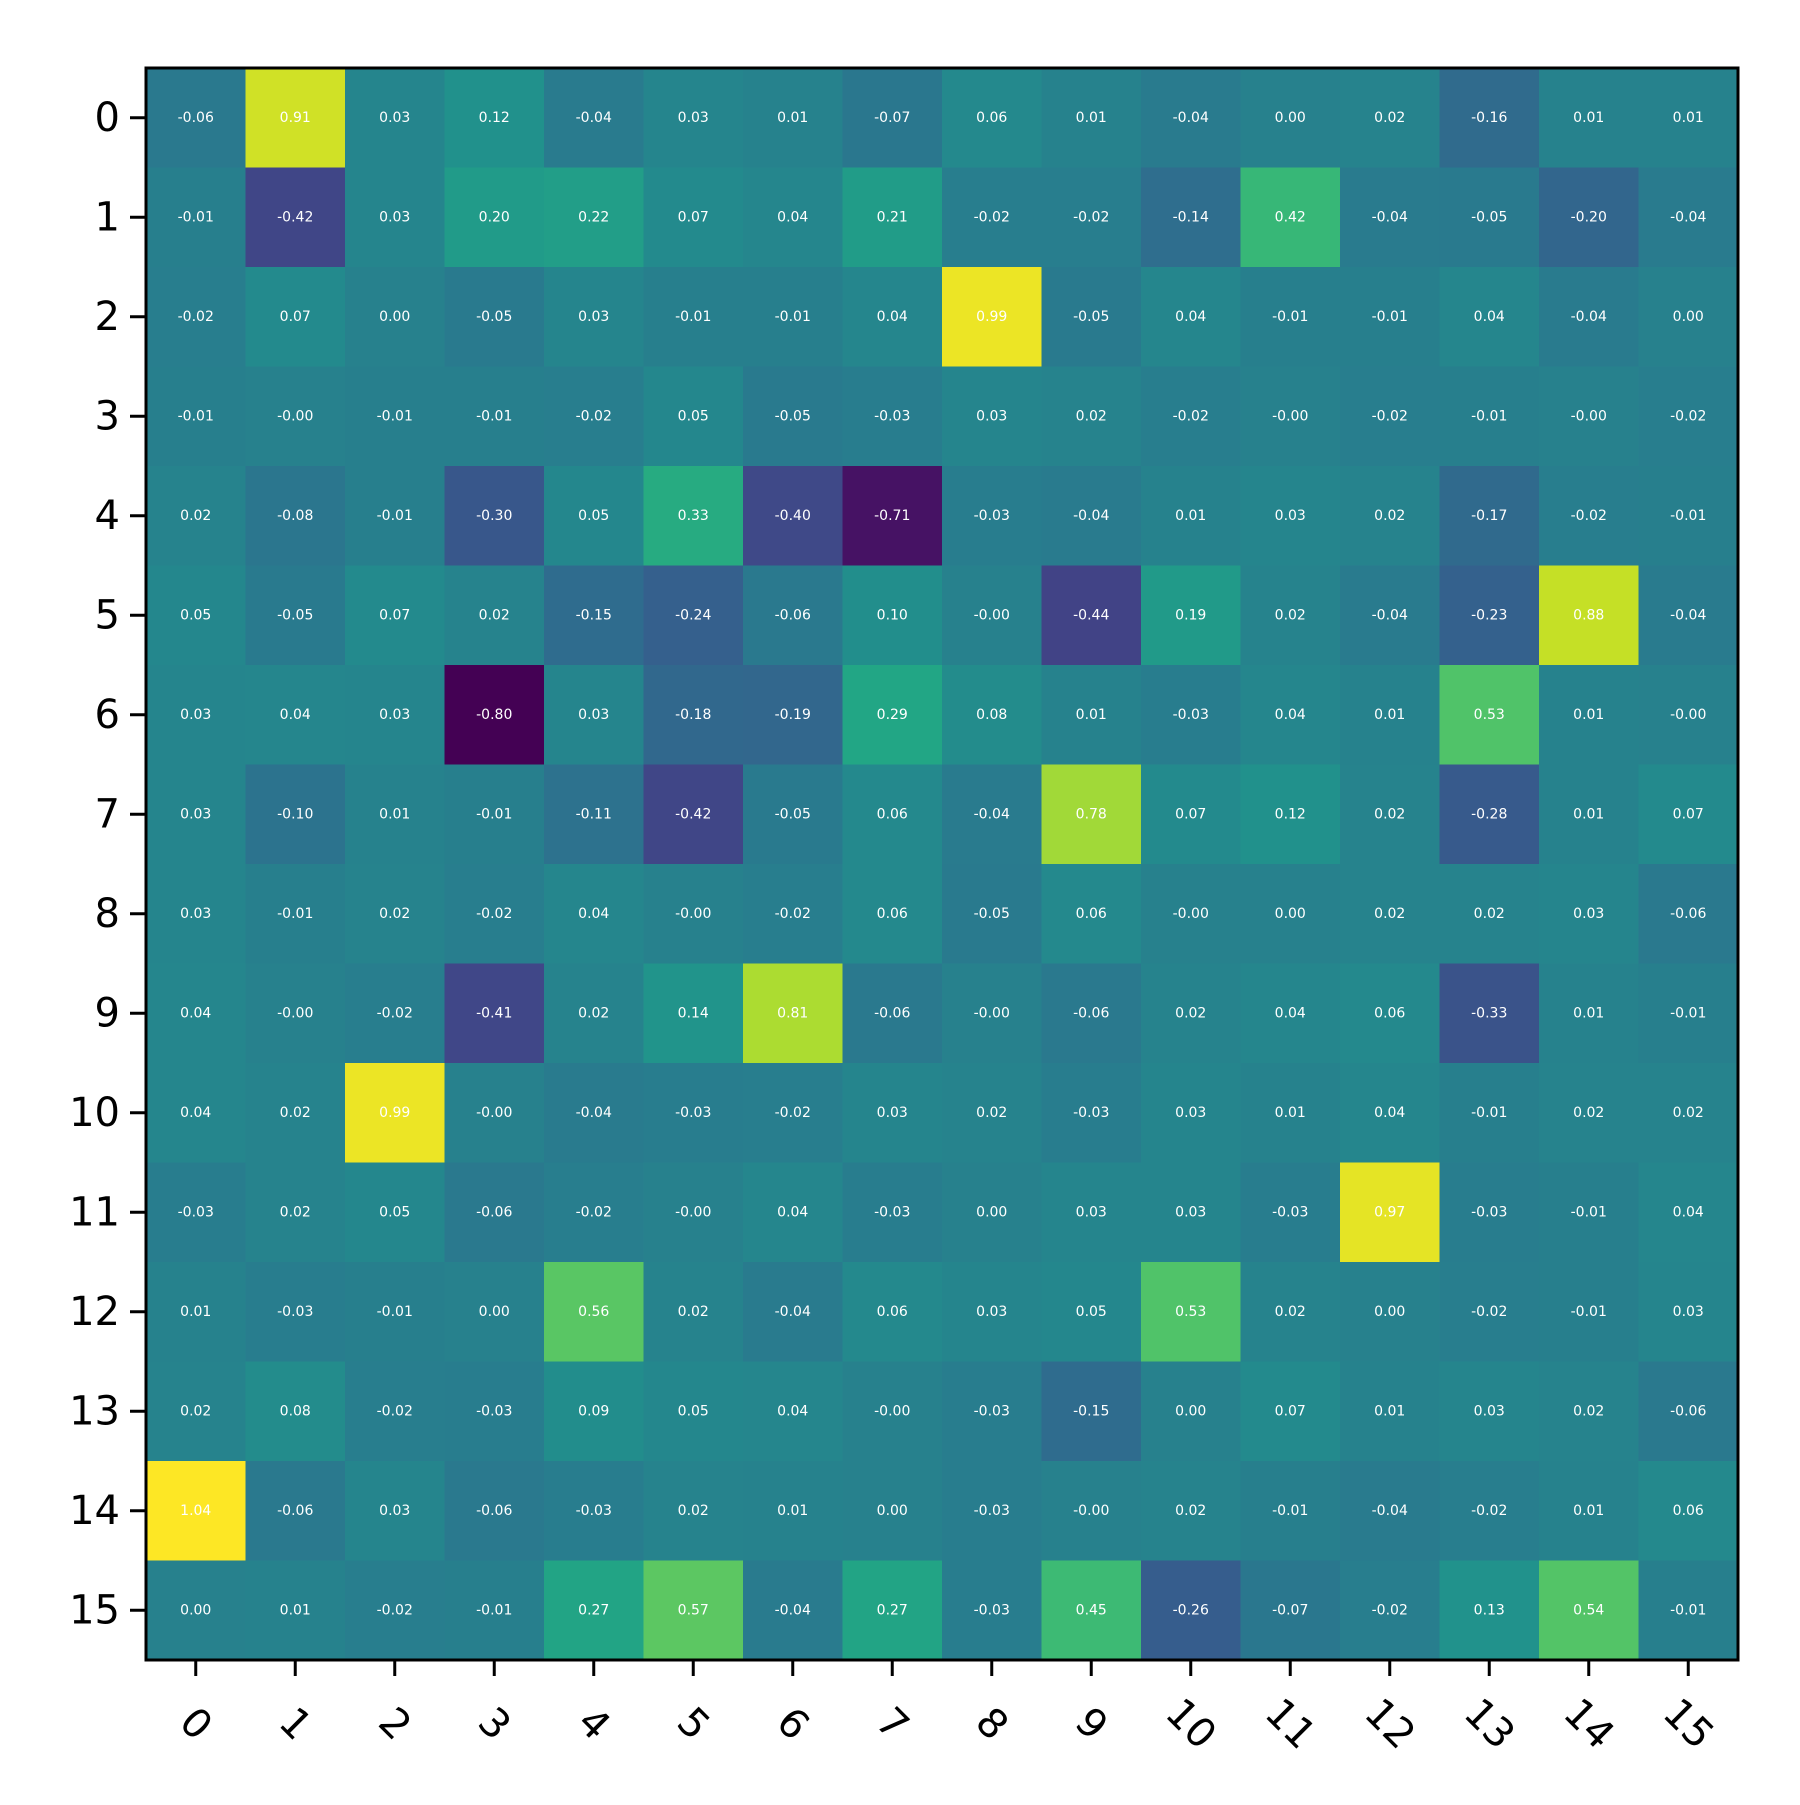  Describe the element at coordinates (195, 1610) in the screenshot. I see `cell-label-r15-c0: 0.00` at that location.